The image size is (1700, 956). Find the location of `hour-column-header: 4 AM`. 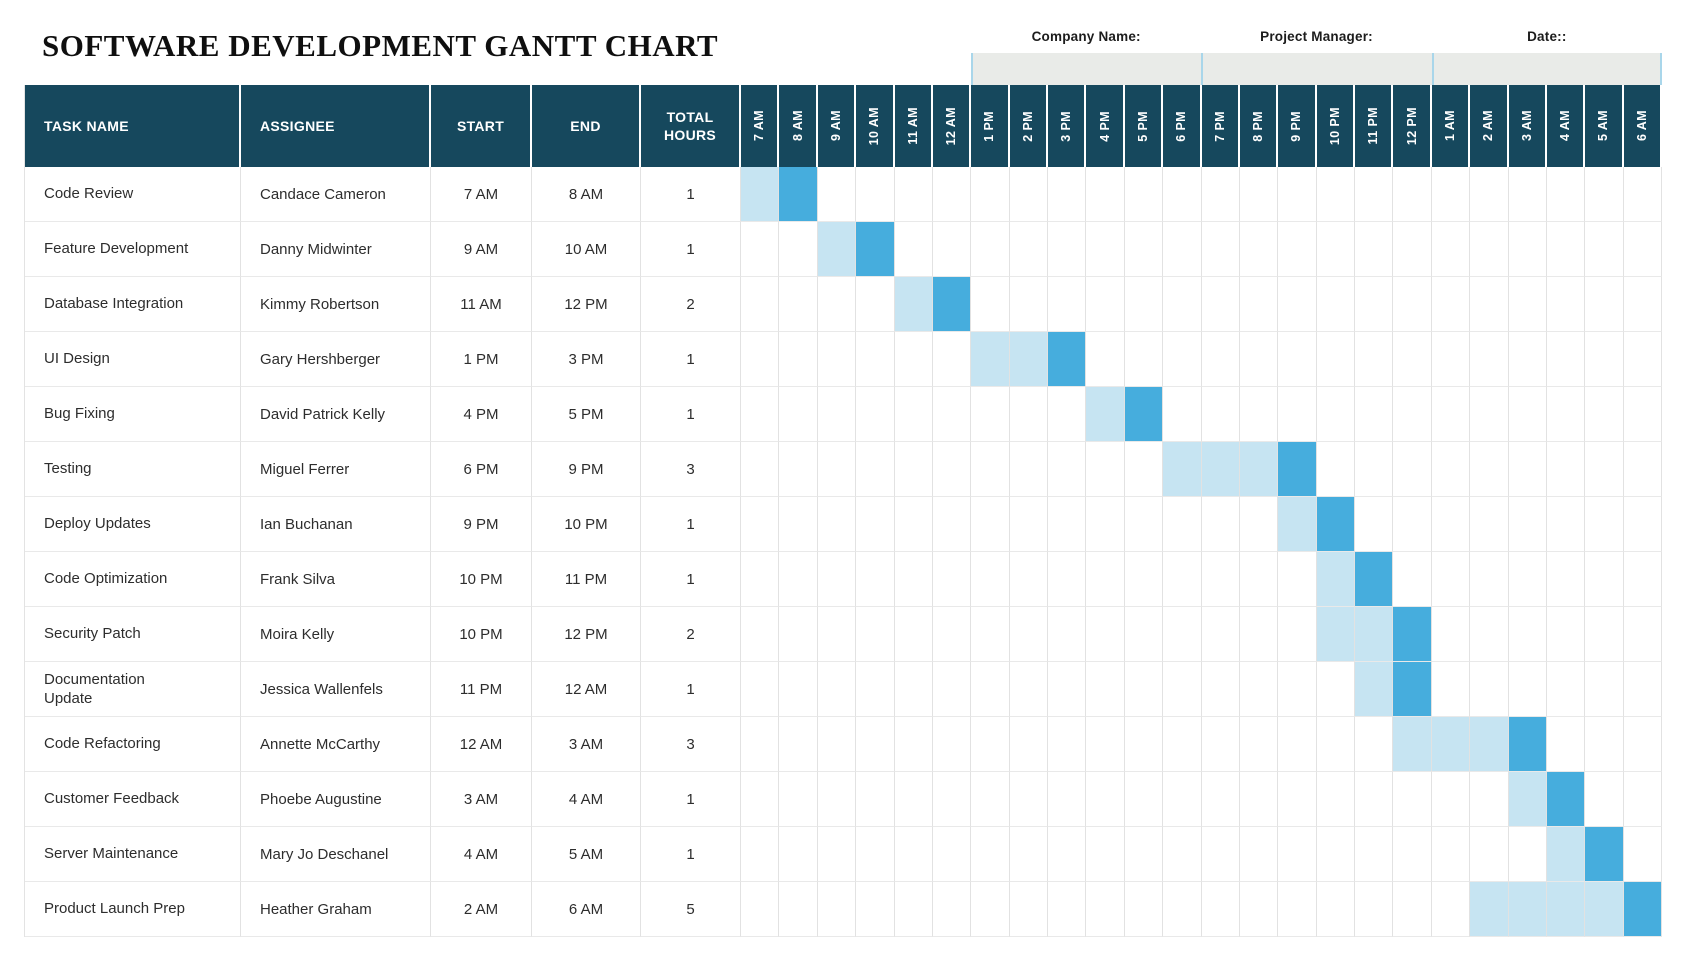

hour-column-header: 4 AM is located at coordinates (1566, 126).